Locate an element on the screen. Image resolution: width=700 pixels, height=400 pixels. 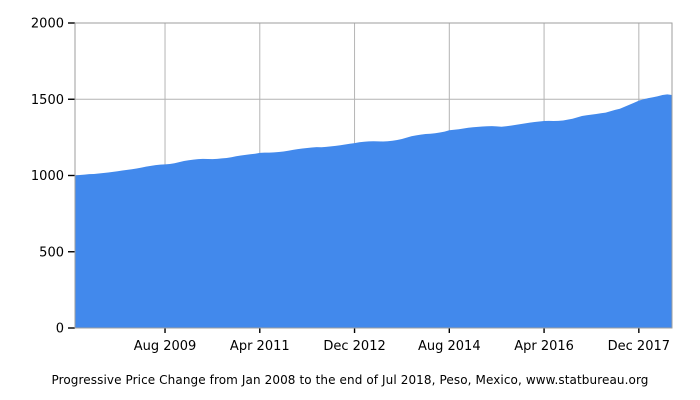
x-tick-label: Dec 2017 is located at coordinates (639, 346).